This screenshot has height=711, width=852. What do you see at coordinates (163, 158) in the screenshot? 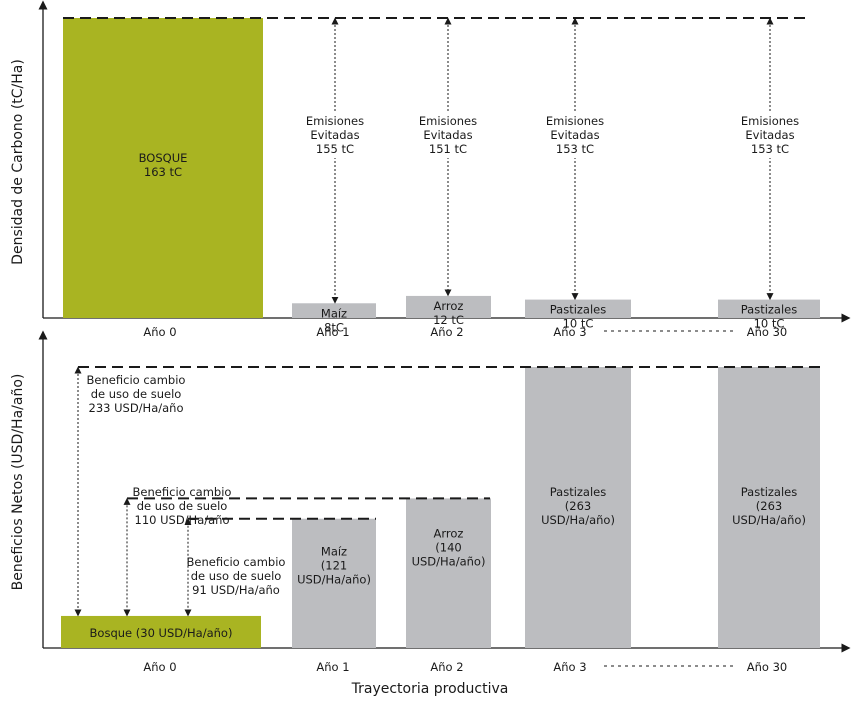
I see `bar-label: BOSQUE` at bounding box center [163, 158].